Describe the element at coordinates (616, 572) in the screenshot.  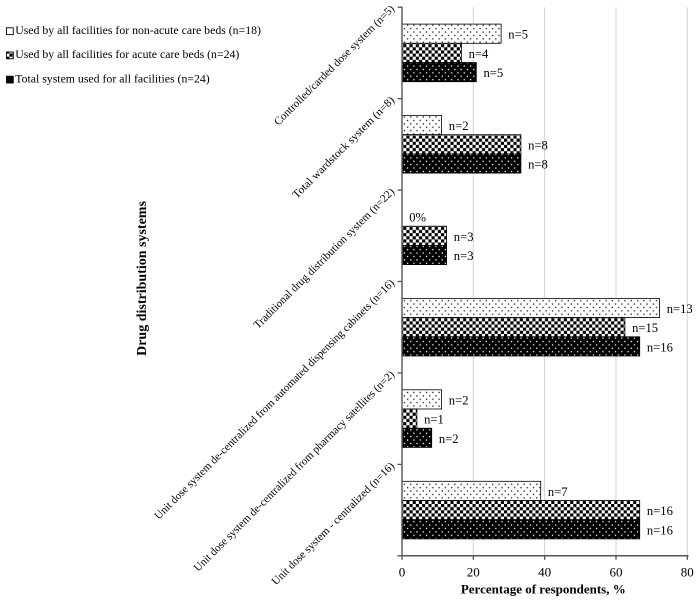
I see `svg-text: 60` at that location.